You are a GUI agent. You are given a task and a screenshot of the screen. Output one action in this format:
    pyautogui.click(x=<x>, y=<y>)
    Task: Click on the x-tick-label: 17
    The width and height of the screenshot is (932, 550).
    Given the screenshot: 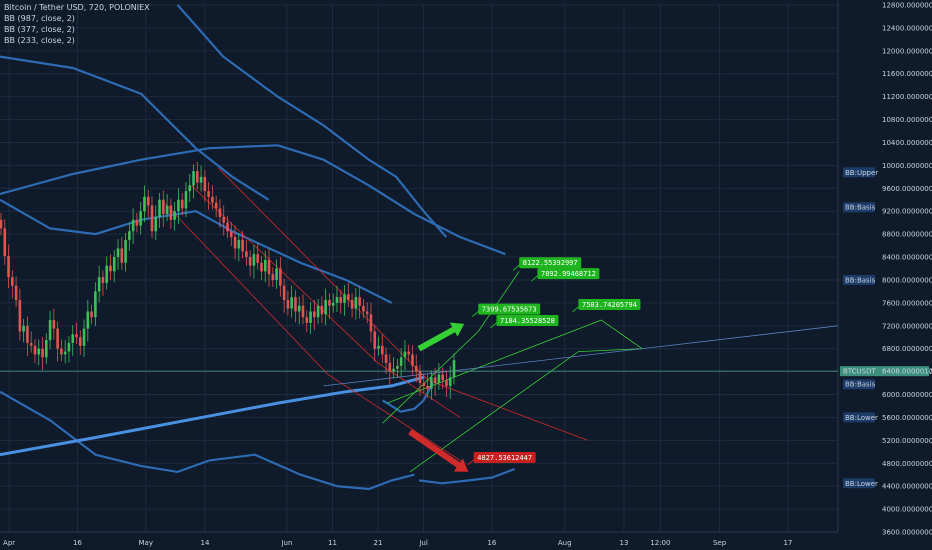 What is the action you would take?
    pyautogui.click(x=787, y=543)
    